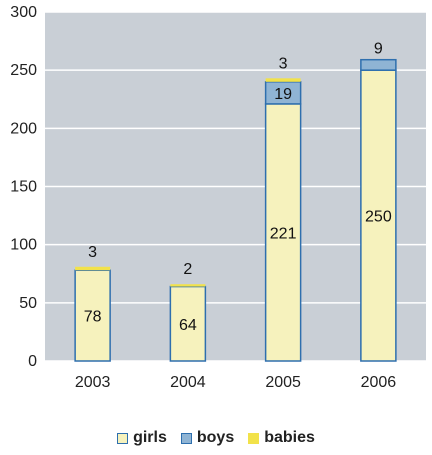  What do you see at coordinates (283, 80) in the screenshot?
I see `bar-babies-2005` at bounding box center [283, 80].